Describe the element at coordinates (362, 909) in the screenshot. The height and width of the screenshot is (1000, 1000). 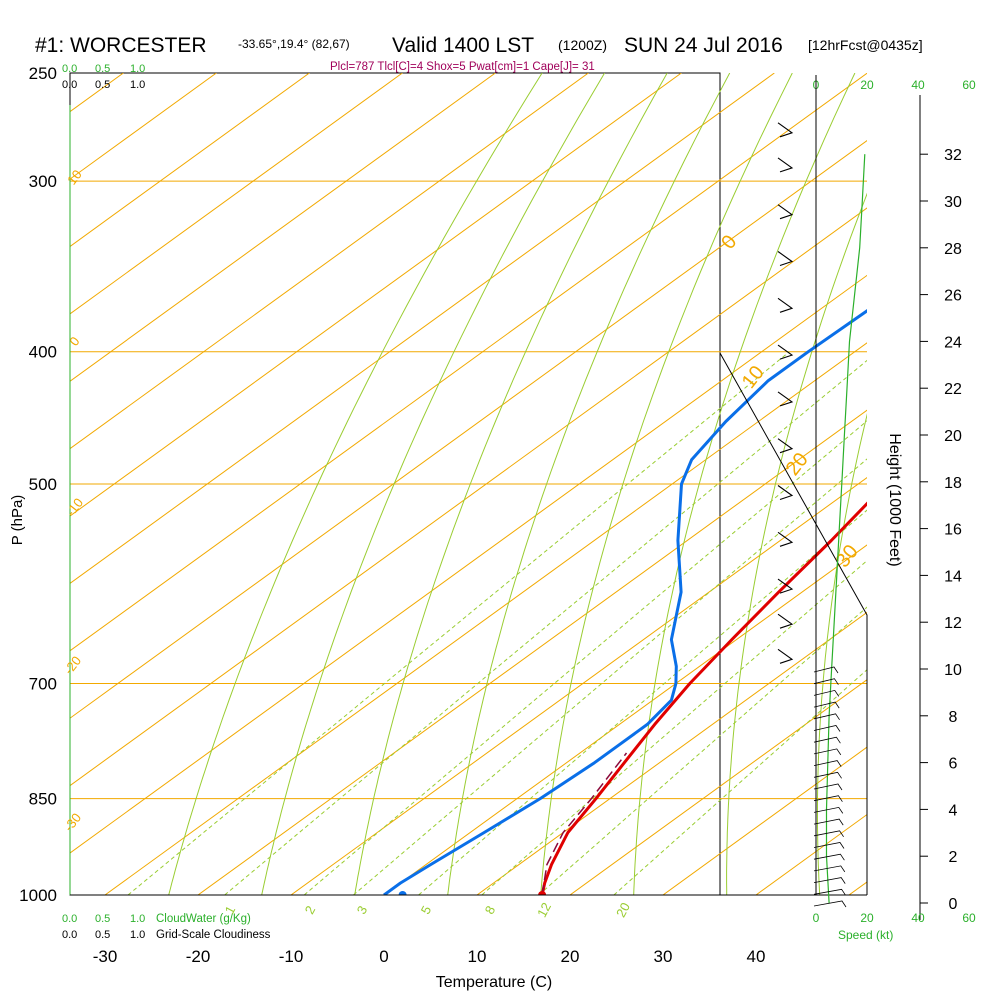
I see `mixing-ratio-label: 3` at that location.